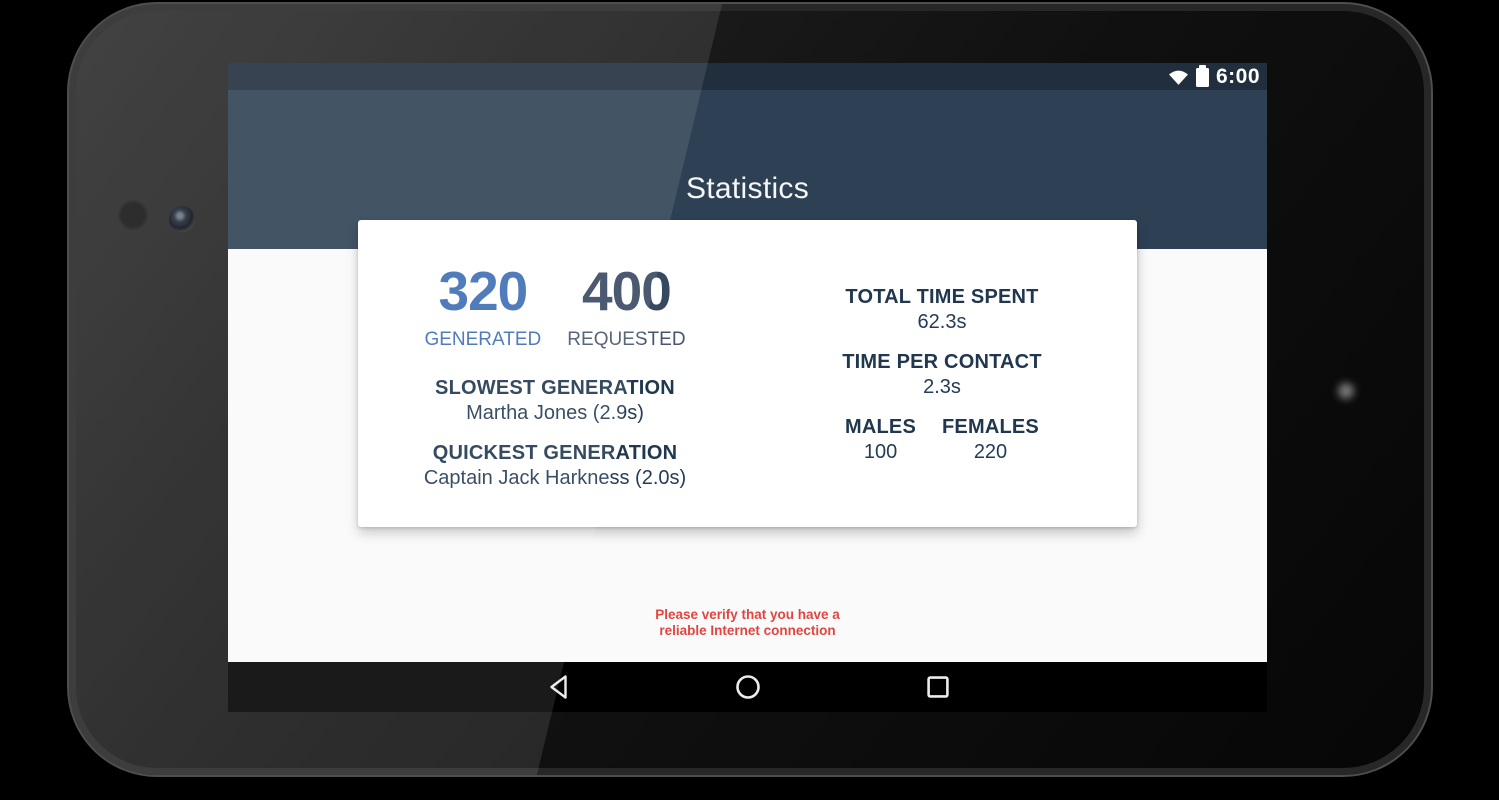 This screenshot has height=800, width=1499. I want to click on generated-label: GENERATED, so click(483, 339).